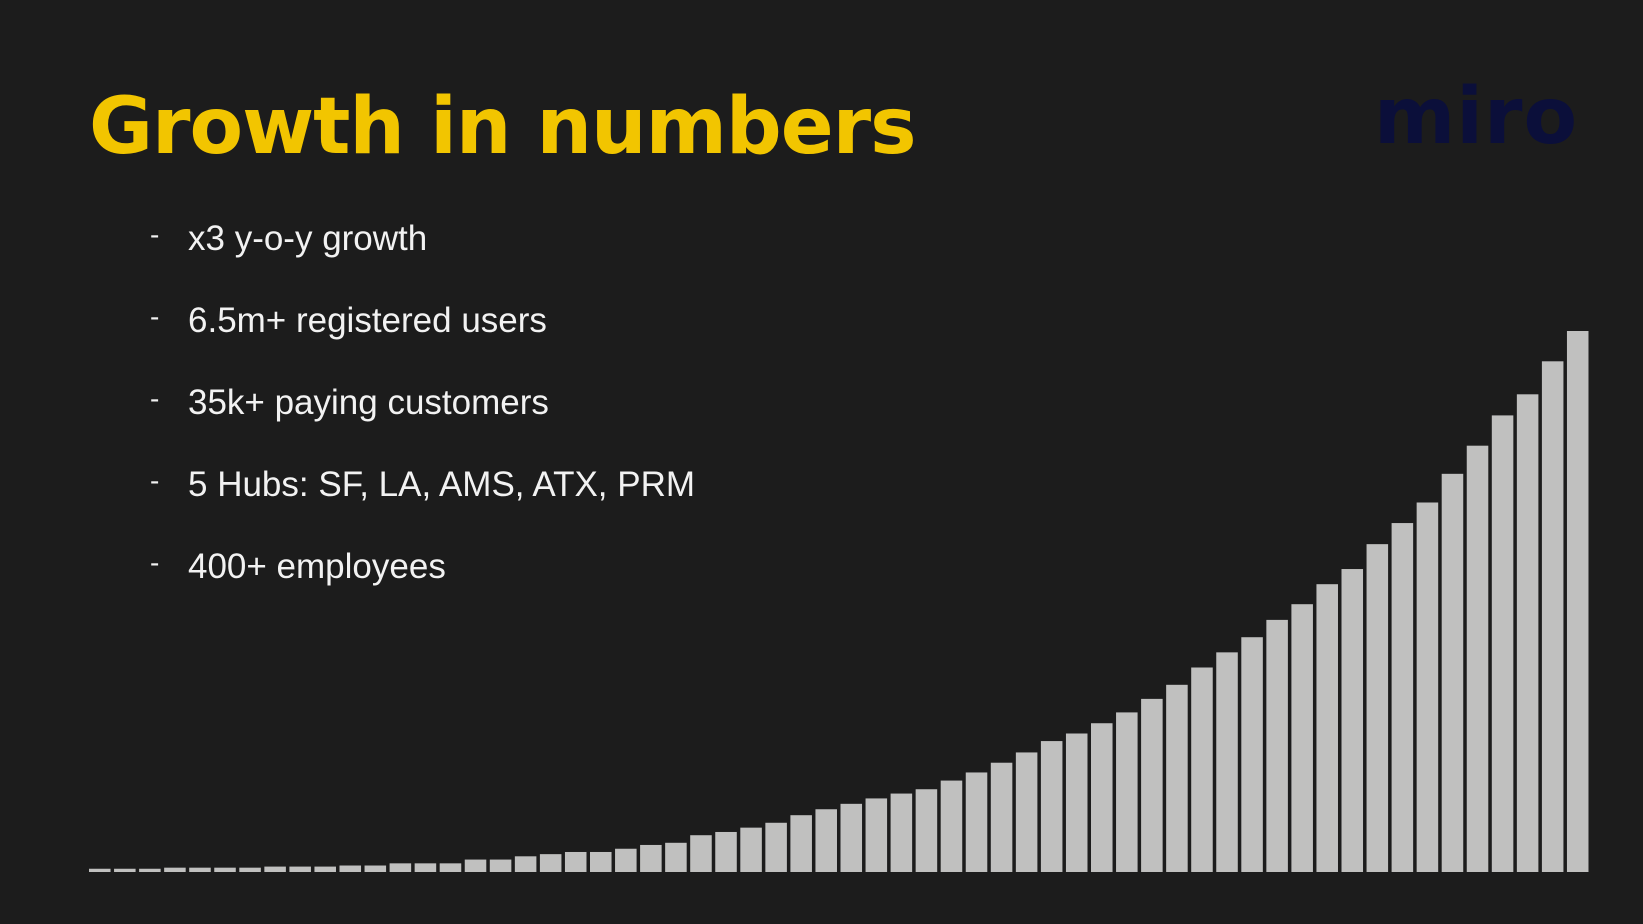 This screenshot has width=1643, height=924. What do you see at coordinates (368, 402) in the screenshot?
I see `bullet-text: 35k+ paying customers` at bounding box center [368, 402].